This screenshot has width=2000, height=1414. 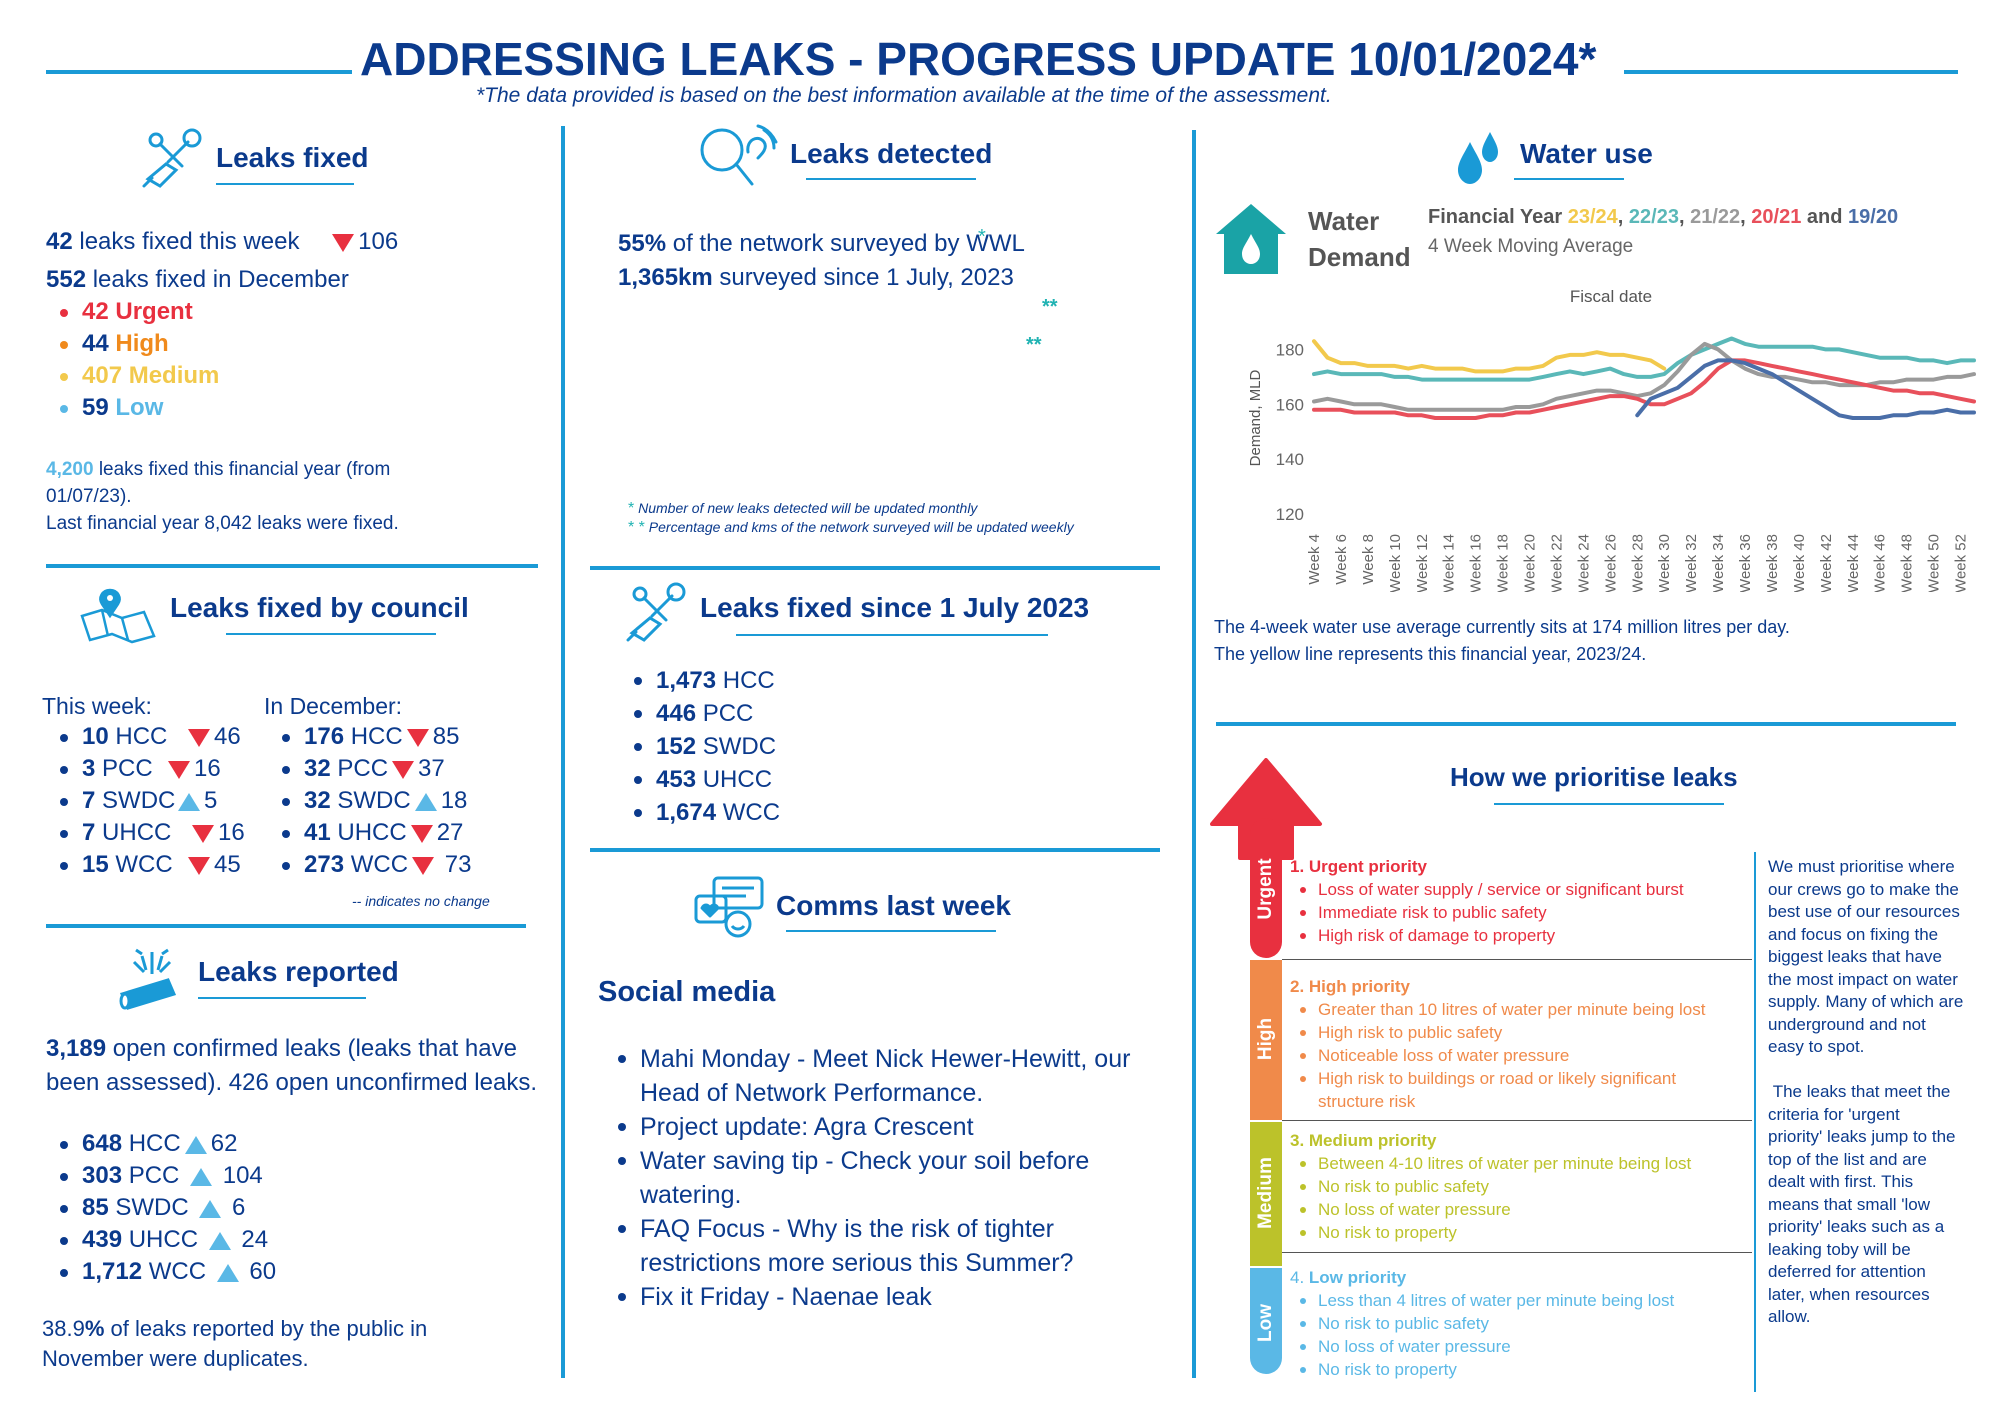 What do you see at coordinates (1344, 221) in the screenshot?
I see `logo-word-water: Water` at bounding box center [1344, 221].